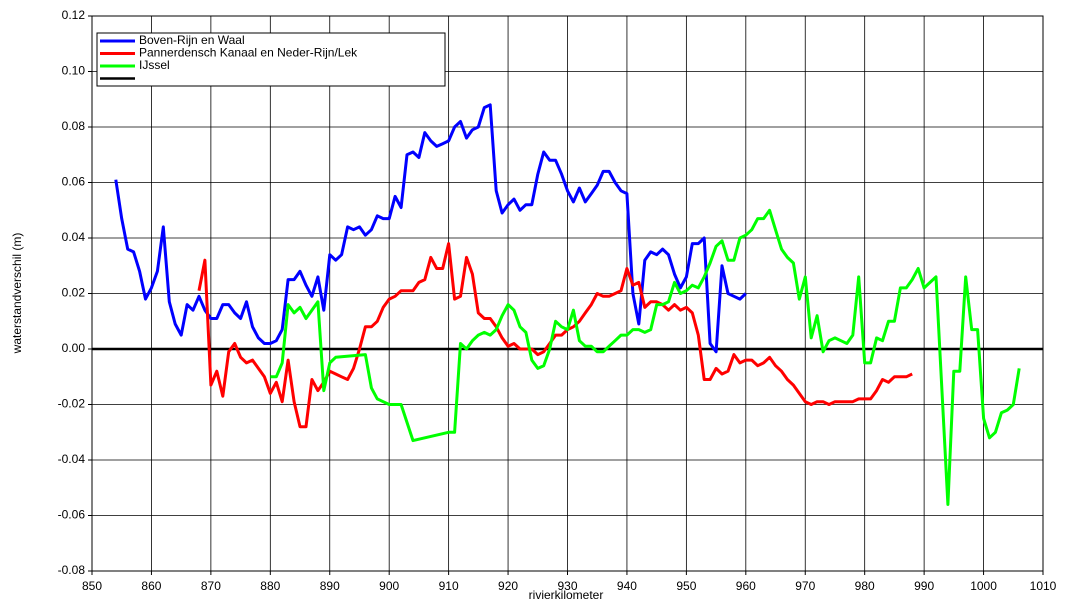 The width and height of the screenshot is (1083, 606). I want to click on legend-label: Boven-Rijn en Waal, so click(192, 40).